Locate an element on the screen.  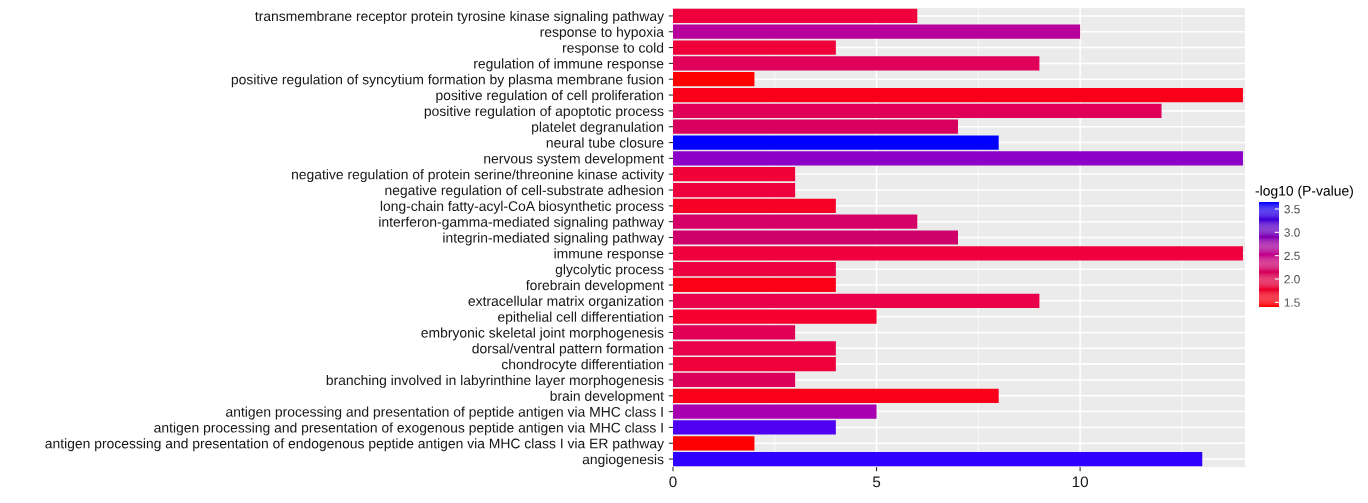
y-tick-label: angiogenesis is located at coordinates (623, 460).